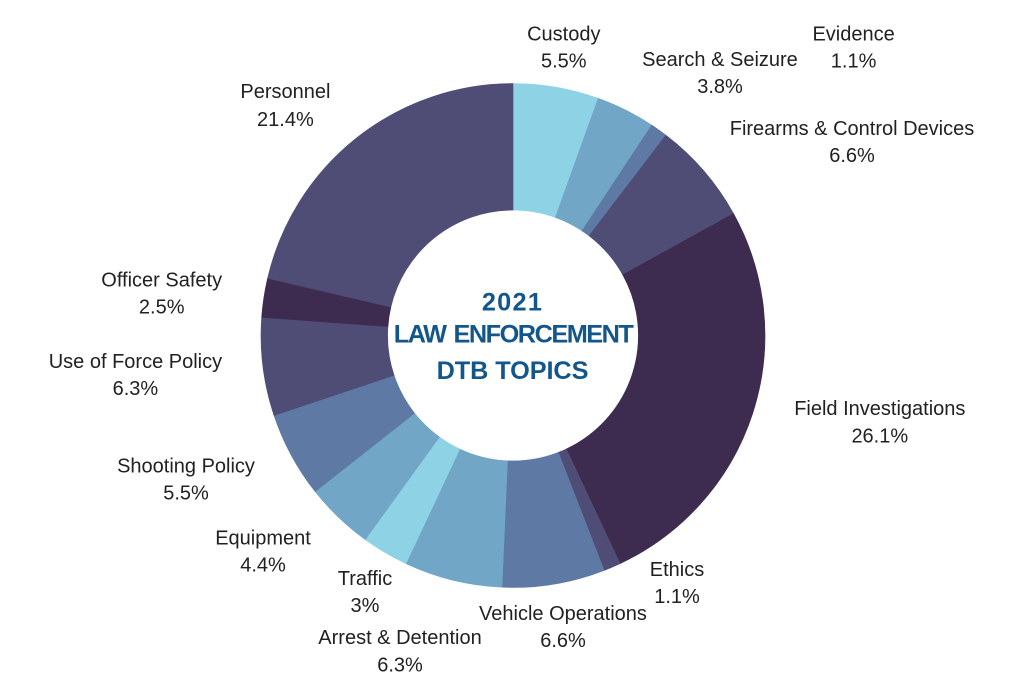 The width and height of the screenshot is (1024, 698). Describe the element at coordinates (879, 409) in the screenshot. I see `svg-text: Field Investigations` at that location.